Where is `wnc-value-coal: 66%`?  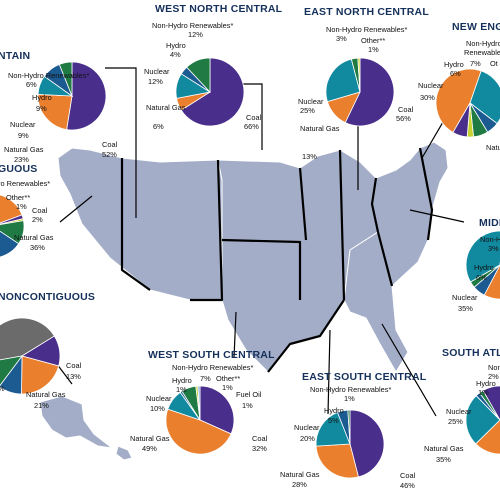
wnc-value-coal: 66% is located at coordinates (251, 126).